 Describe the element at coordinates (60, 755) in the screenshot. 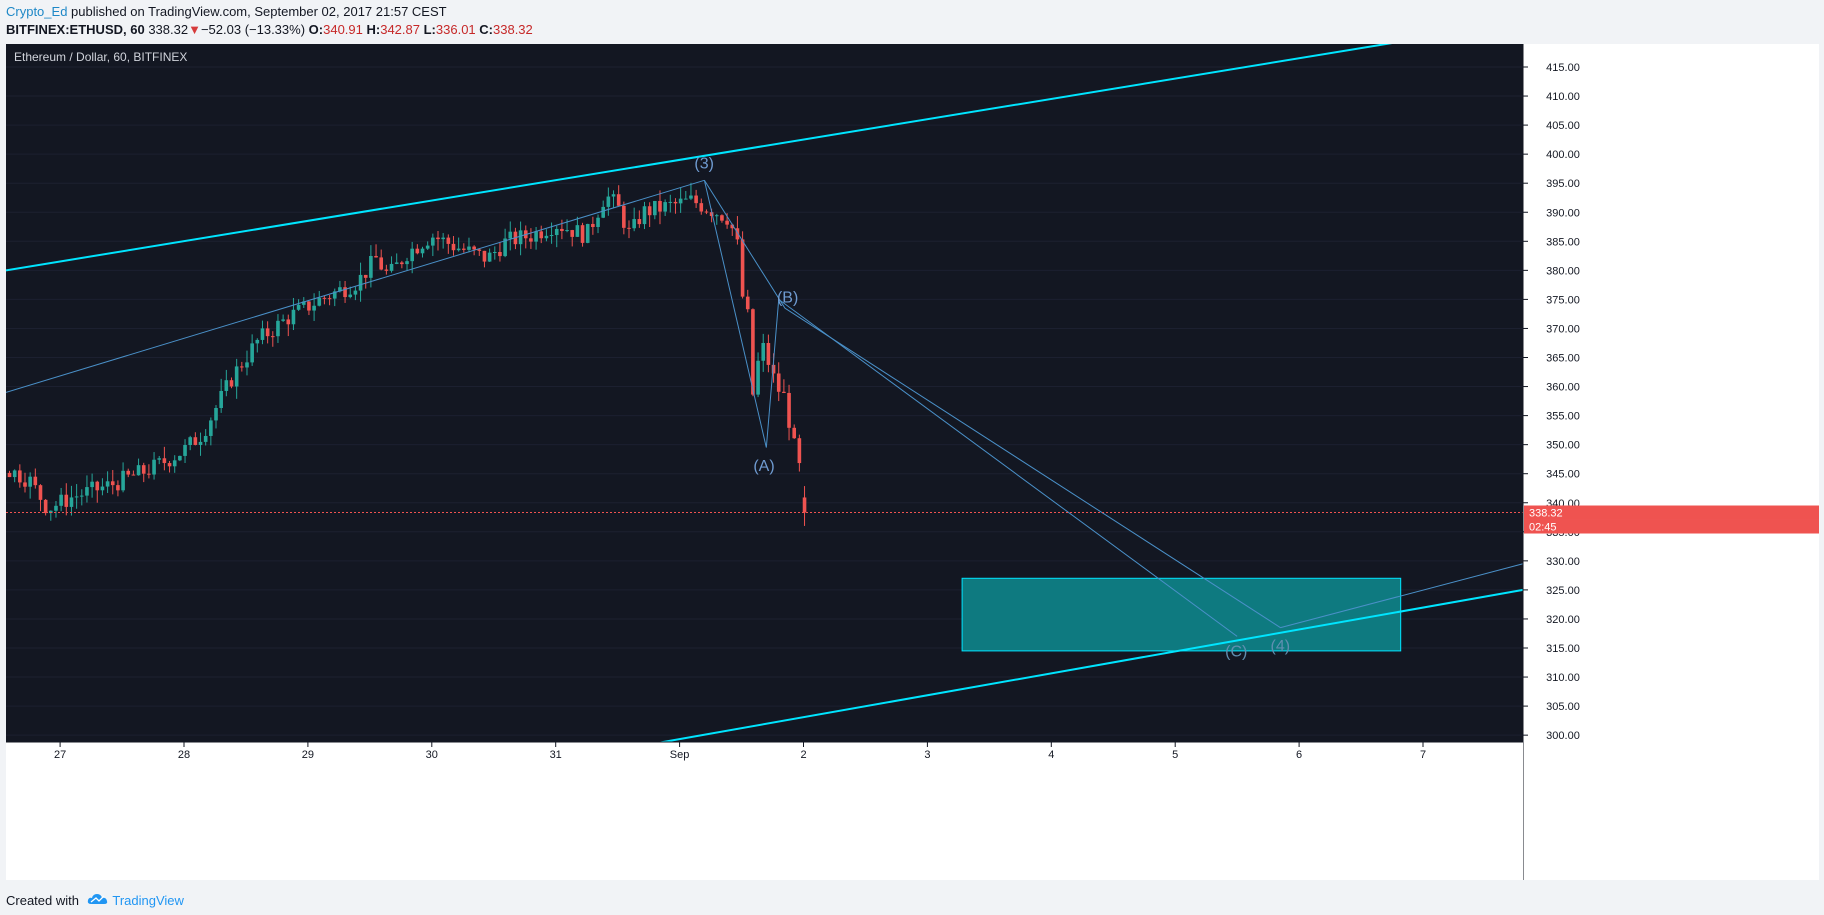

I see `time-tick-label: 27` at that location.